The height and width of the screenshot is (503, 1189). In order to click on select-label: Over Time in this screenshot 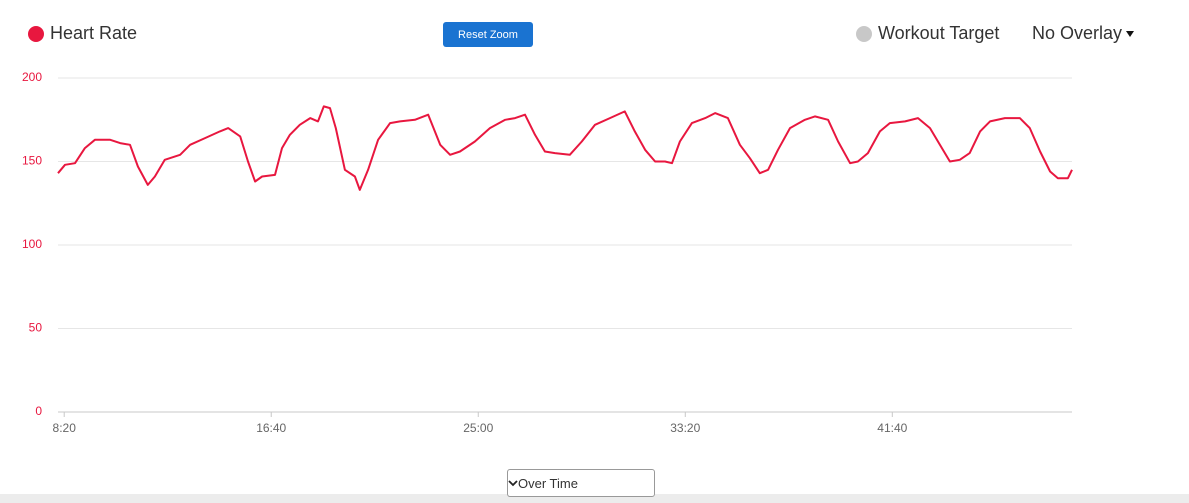, I will do `click(548, 483)`.